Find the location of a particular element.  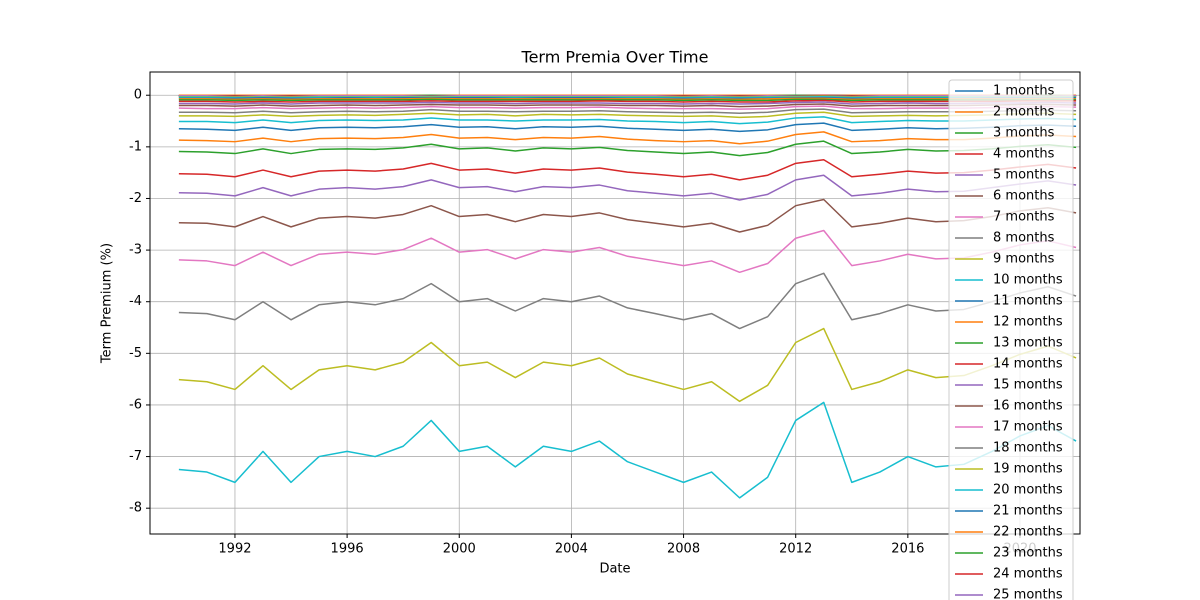

legend-label: 6 months is located at coordinates (1024, 196).